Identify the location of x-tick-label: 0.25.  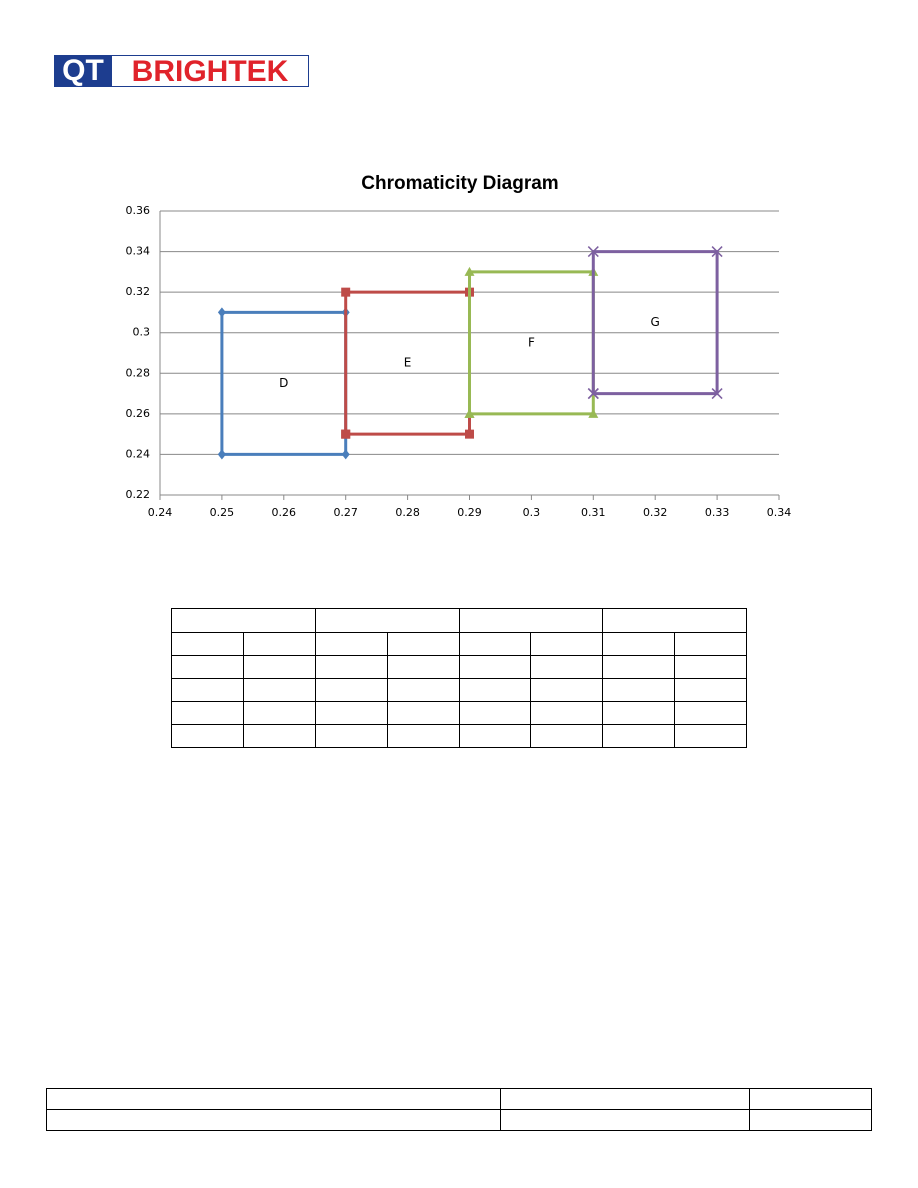
(222, 512).